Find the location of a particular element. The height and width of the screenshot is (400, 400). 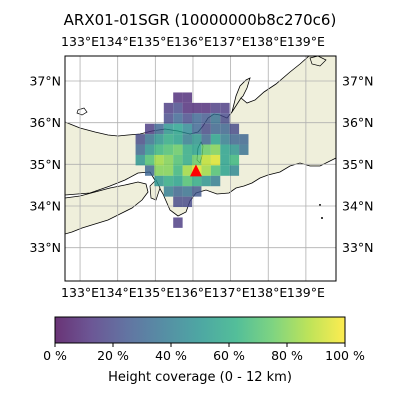

coverage-cells is located at coordinates (192, 160).